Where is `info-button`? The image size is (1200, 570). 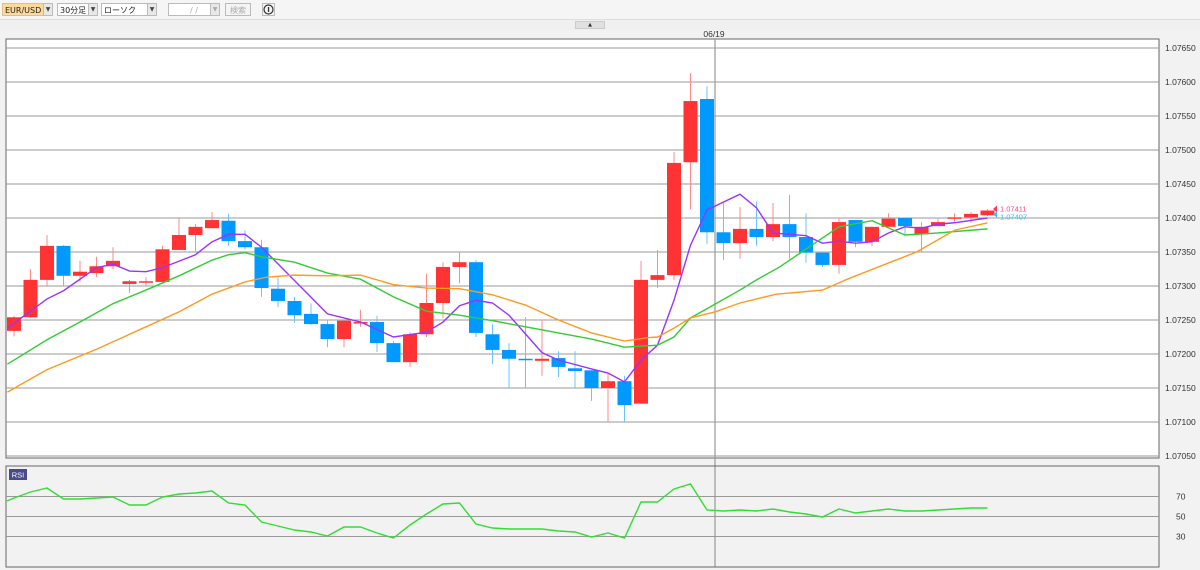
info-button is located at coordinates (268, 9).